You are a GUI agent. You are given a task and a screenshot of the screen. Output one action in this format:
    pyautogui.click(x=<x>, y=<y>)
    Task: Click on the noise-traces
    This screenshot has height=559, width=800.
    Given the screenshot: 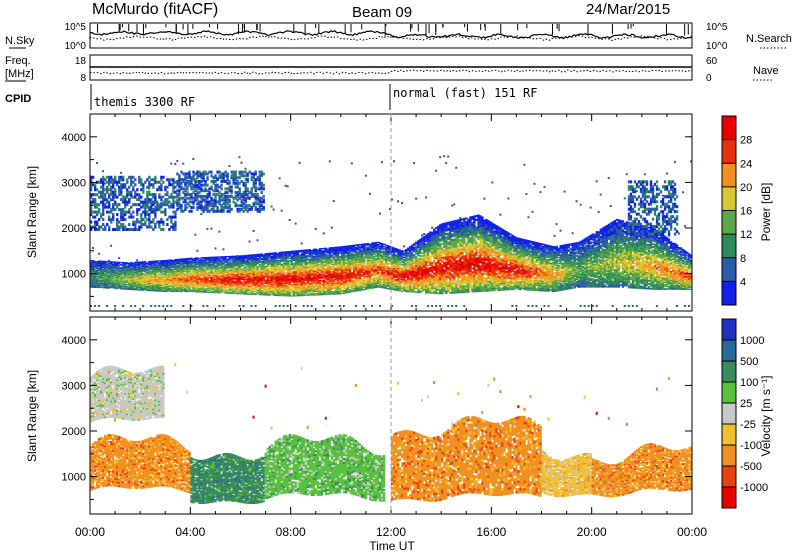 What is the action you would take?
    pyautogui.click(x=391, y=32)
    